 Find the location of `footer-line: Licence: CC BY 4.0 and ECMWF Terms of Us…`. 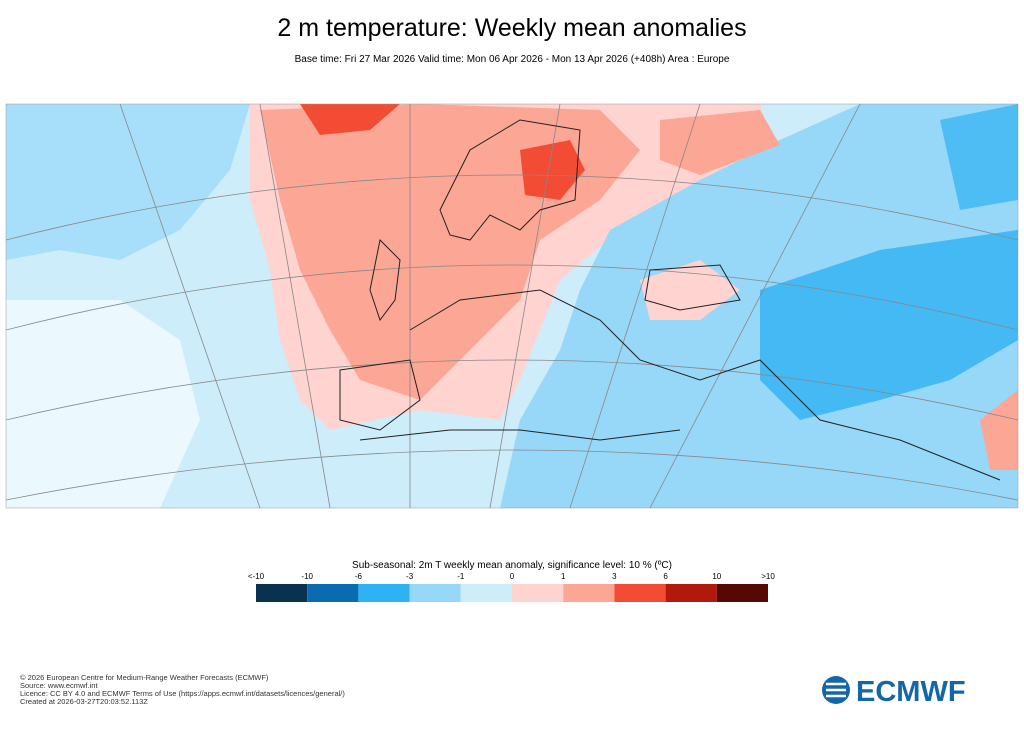

footer-line: Licence: CC BY 4.0 and ECMWF Terms of Us… is located at coordinates (182, 693).